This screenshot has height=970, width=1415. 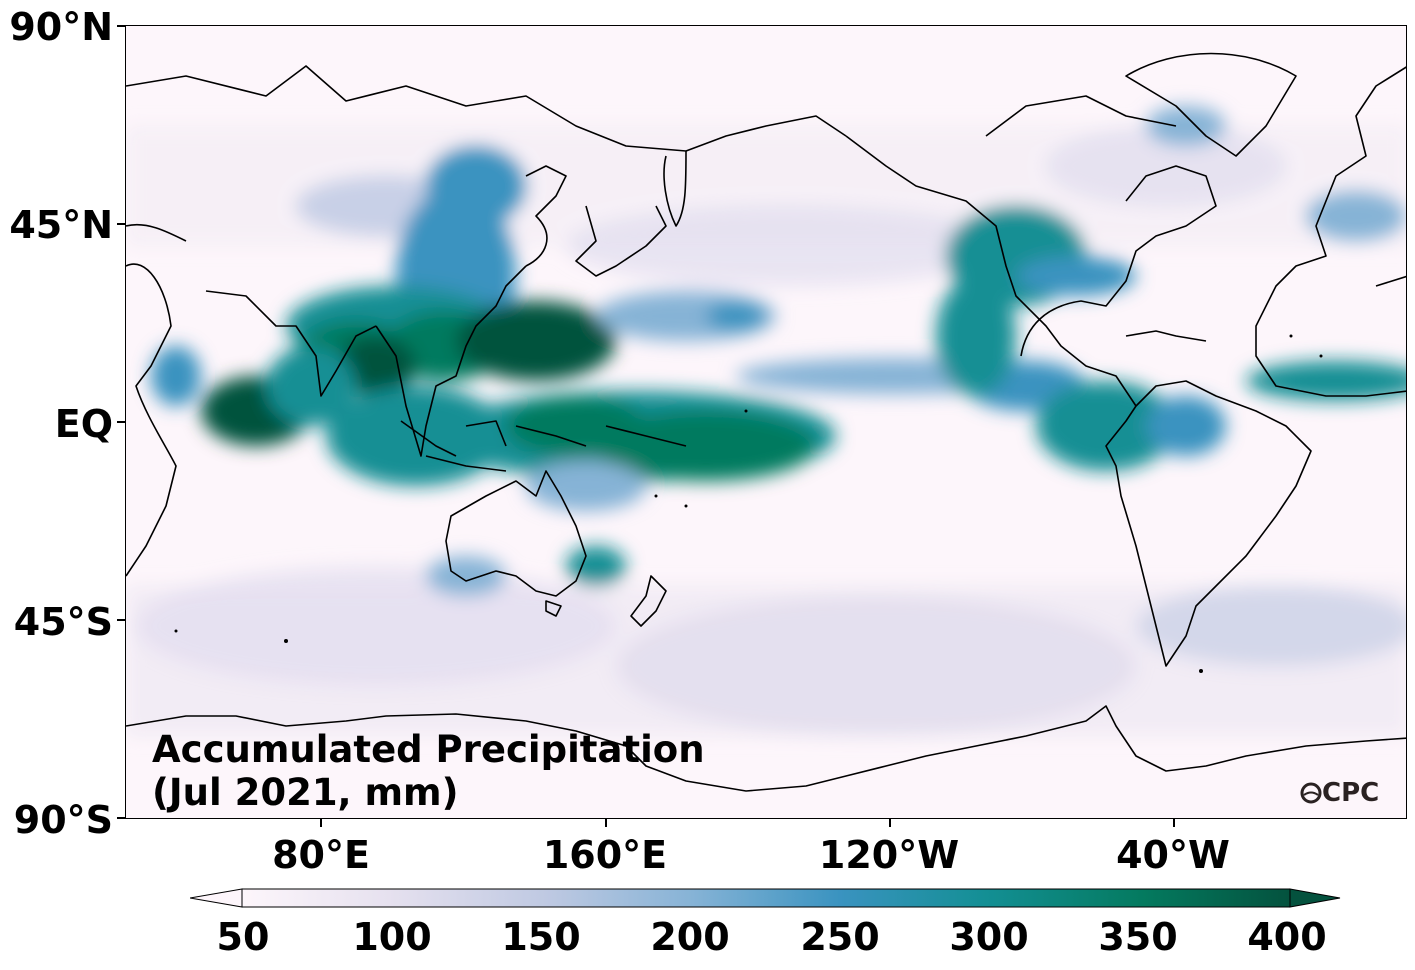 What do you see at coordinates (63, 820) in the screenshot?
I see `lat-label-90s: 90°S` at bounding box center [63, 820].